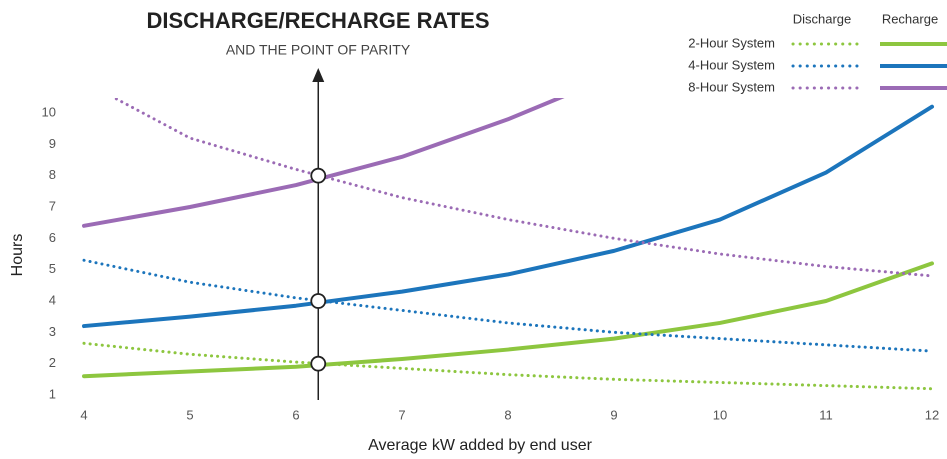 The height and width of the screenshot is (459, 947). Describe the element at coordinates (318, 50) in the screenshot. I see `chart-subtitle: AND THE POINT OF PARITY` at that location.